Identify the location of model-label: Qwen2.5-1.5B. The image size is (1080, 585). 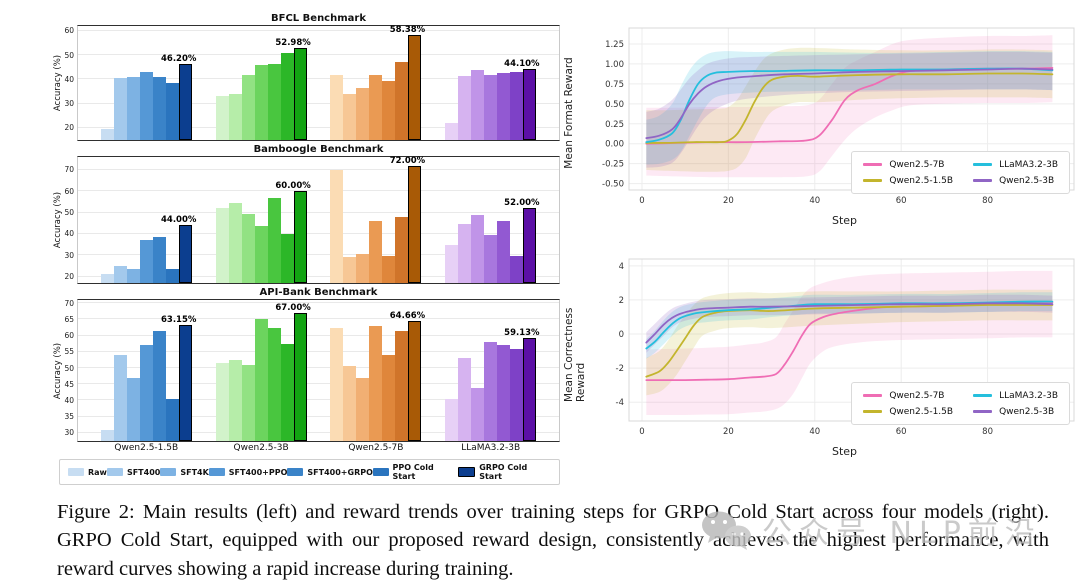
(146, 448).